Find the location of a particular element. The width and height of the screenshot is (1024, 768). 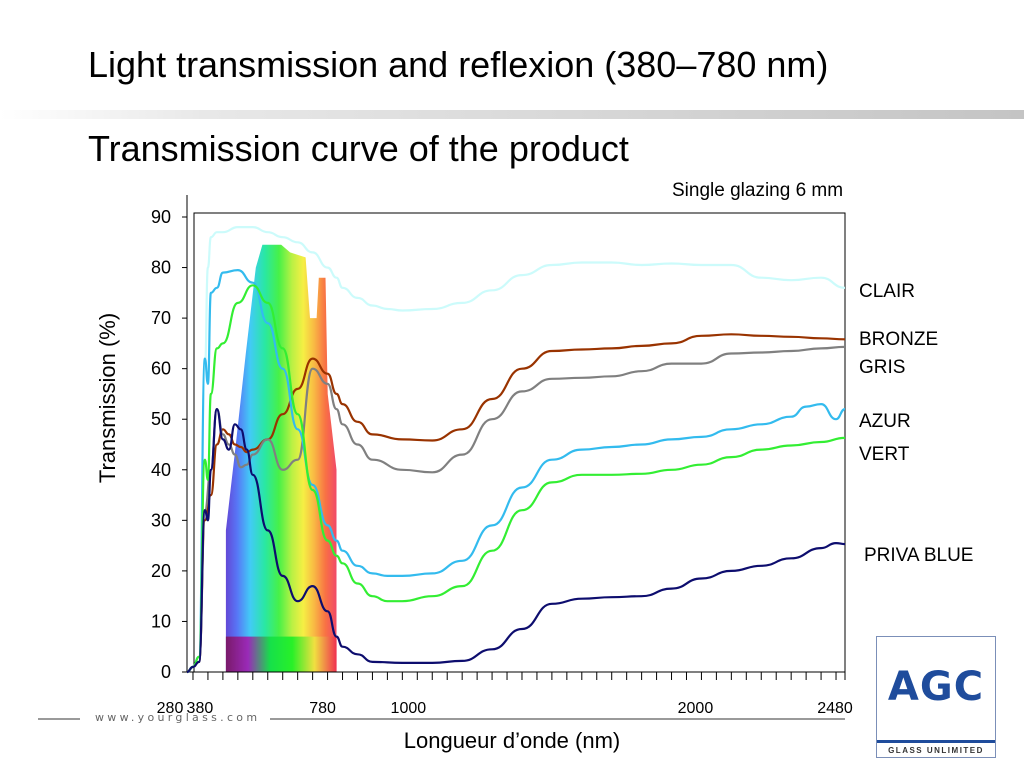

logo-bar is located at coordinates (936, 741).